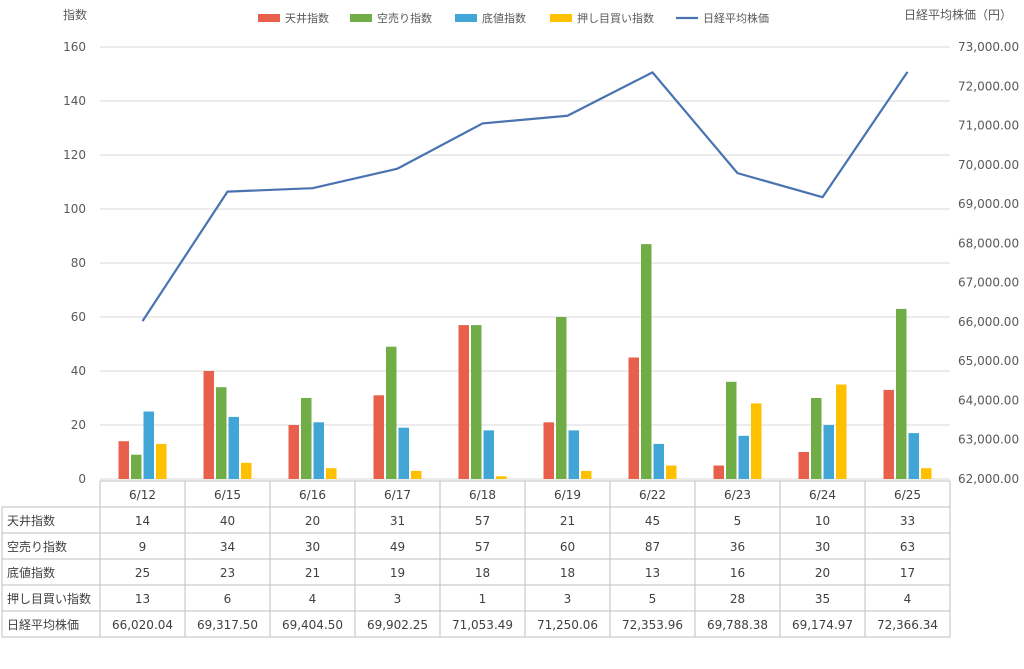 This screenshot has height=669, width=1024. Describe the element at coordinates (74, 155) in the screenshot. I see `left-tick-label: 120` at that location.